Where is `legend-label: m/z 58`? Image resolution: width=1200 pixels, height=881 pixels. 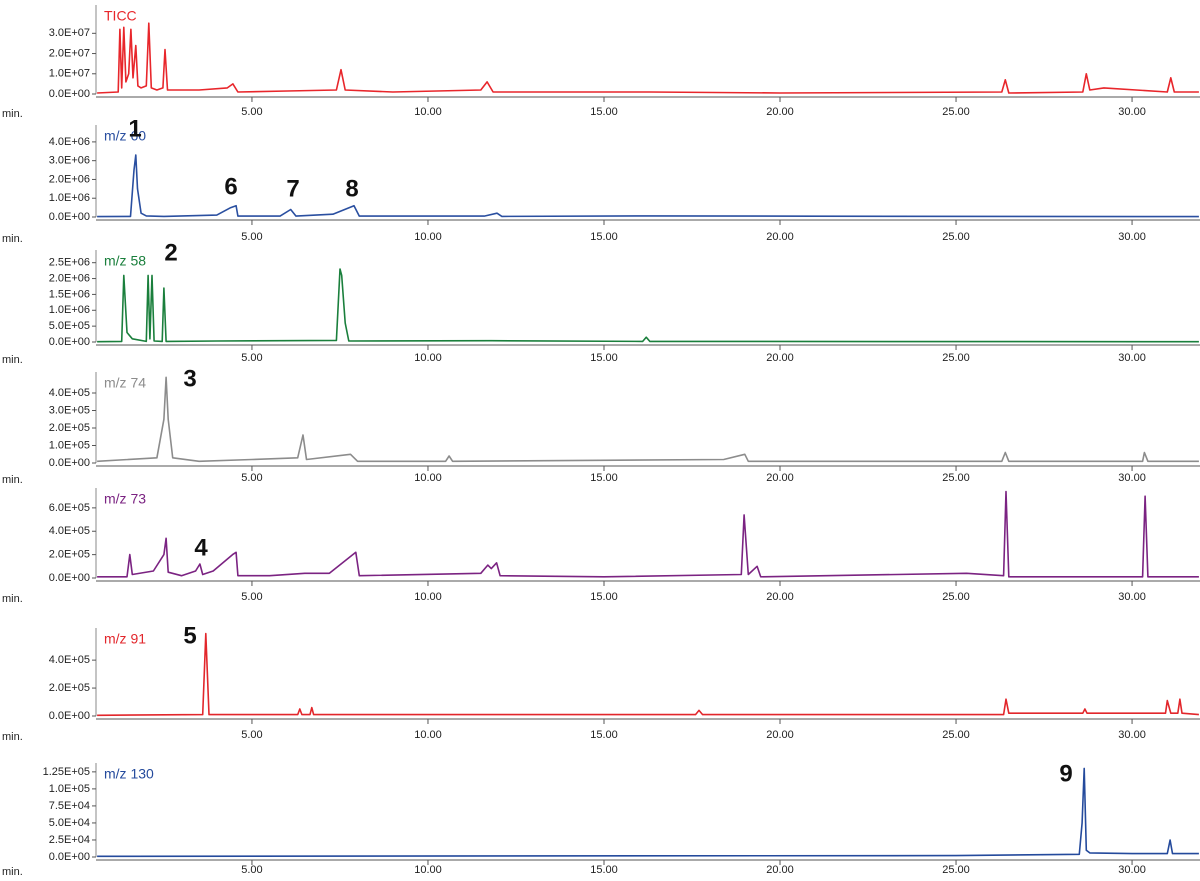 legend-label: m/z 58 is located at coordinates (125, 261).